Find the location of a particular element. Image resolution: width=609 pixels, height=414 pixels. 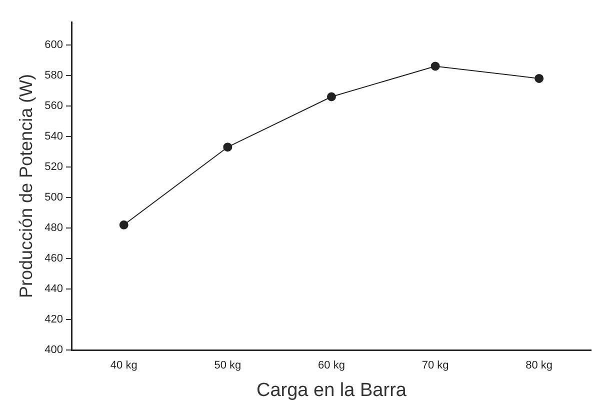

y-tick-label: 560 is located at coordinates (53, 106).